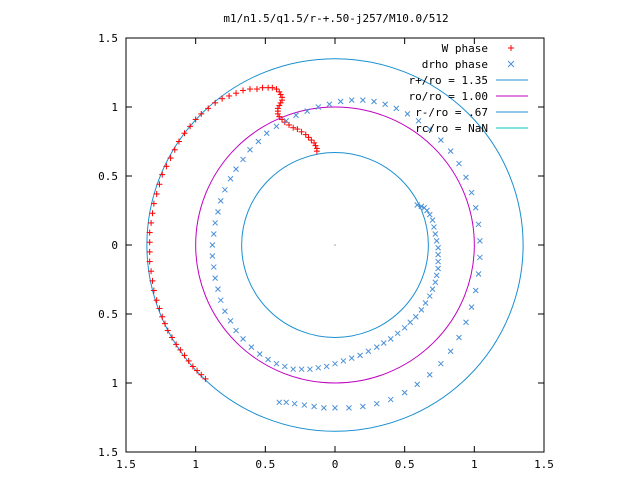  Describe the element at coordinates (448, 96) in the screenshot. I see `legend-label: ro/ro = 1.00` at that location.